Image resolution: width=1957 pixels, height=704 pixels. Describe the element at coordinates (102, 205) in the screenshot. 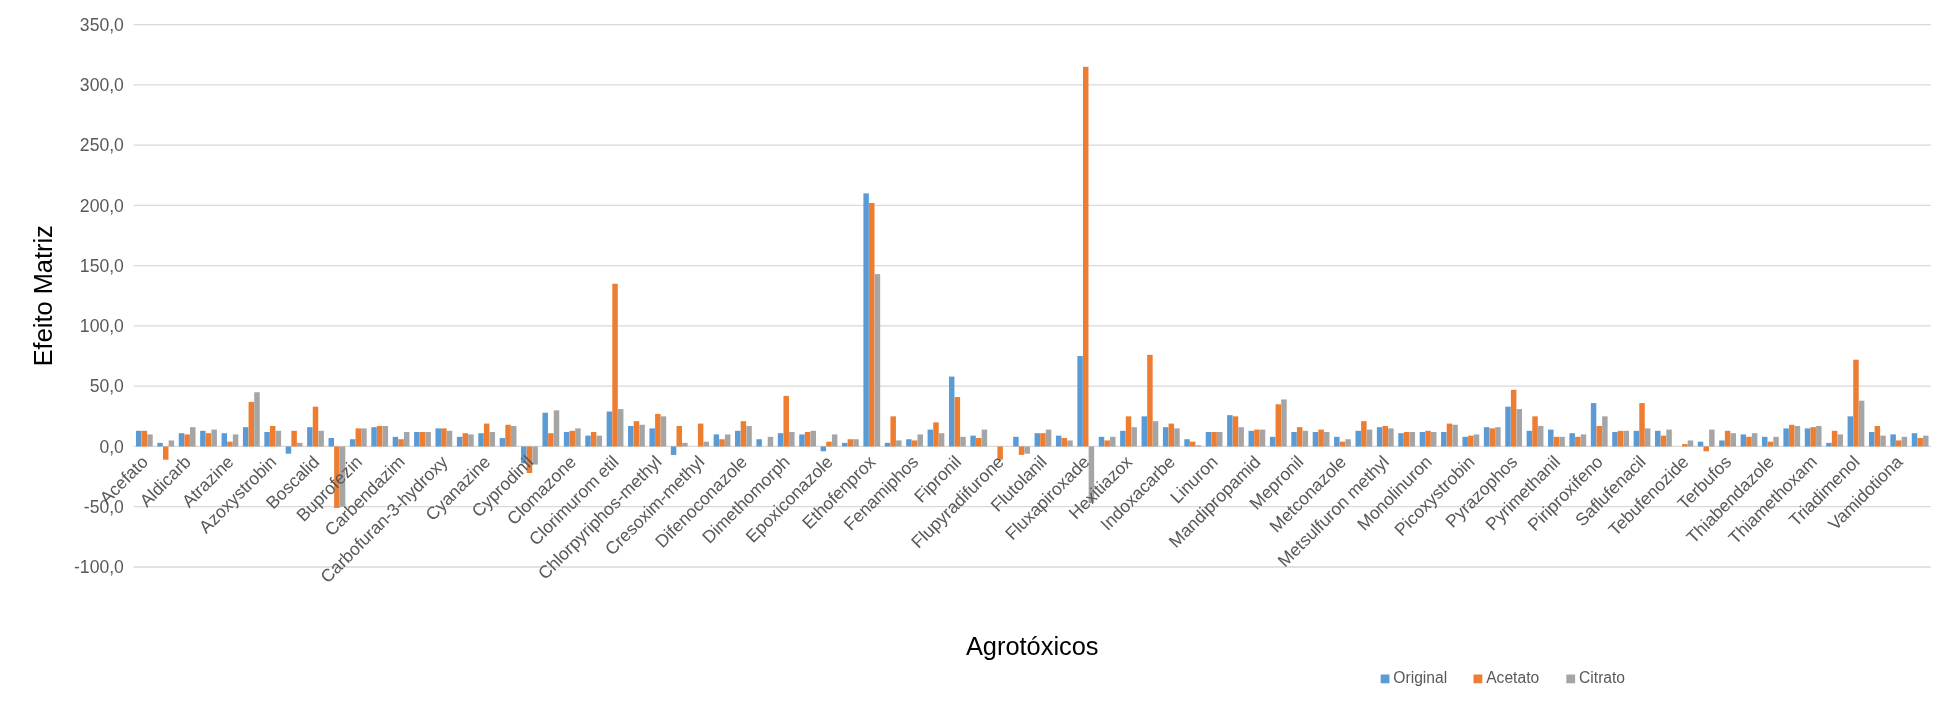

I see `y-tick-label: 200,0` at that location.